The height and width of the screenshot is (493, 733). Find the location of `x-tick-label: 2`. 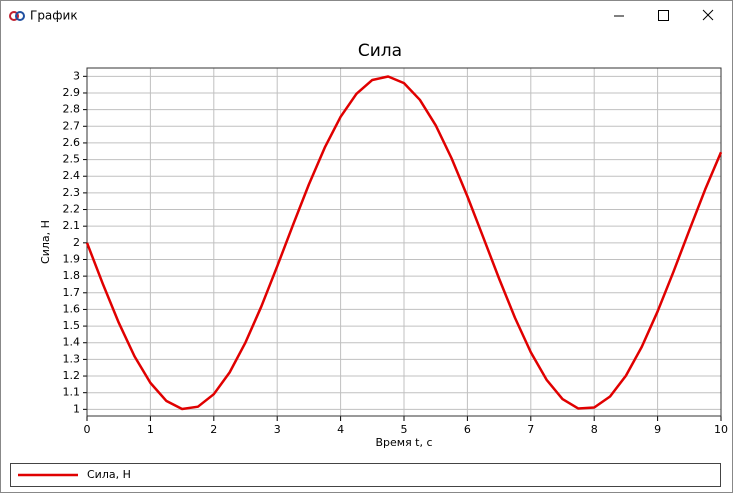

x-tick-label: 2 is located at coordinates (213, 429).